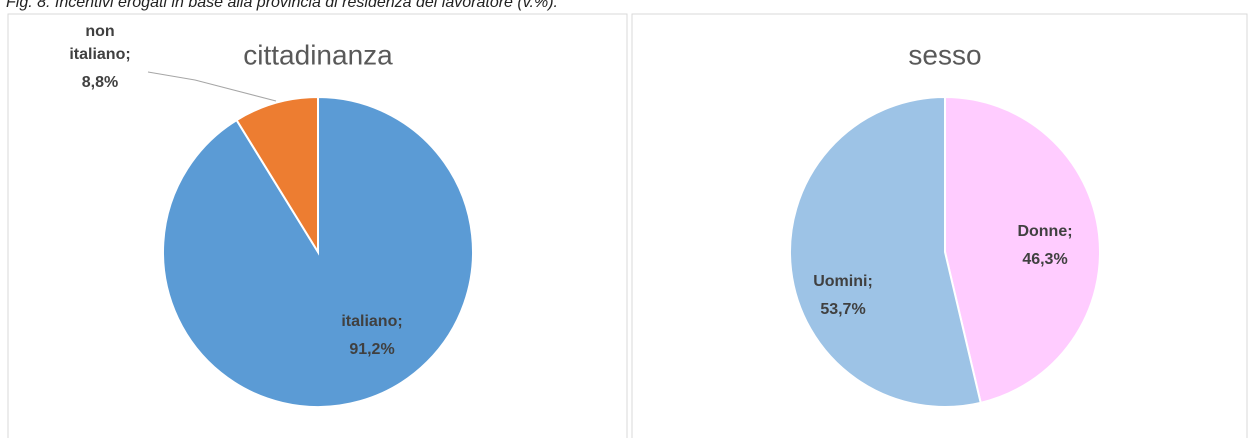 This screenshot has height=438, width=1250. I want to click on data-label-category: Uomini;, so click(843, 281).